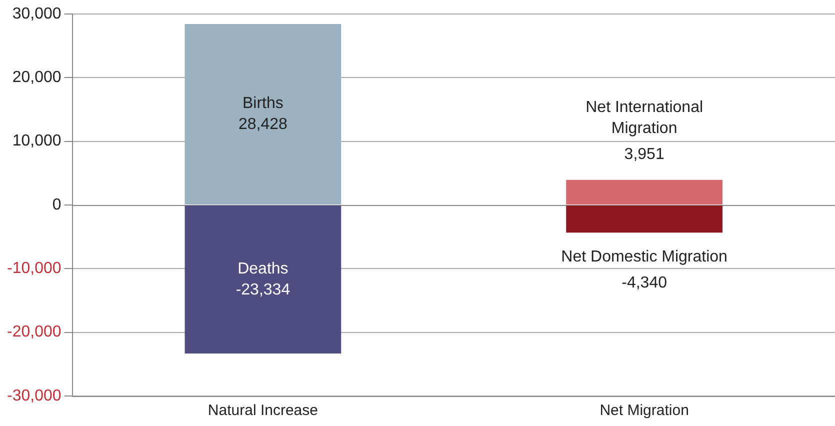  Describe the element at coordinates (645, 283) in the screenshot. I see `data-label: -4,340` at that location.